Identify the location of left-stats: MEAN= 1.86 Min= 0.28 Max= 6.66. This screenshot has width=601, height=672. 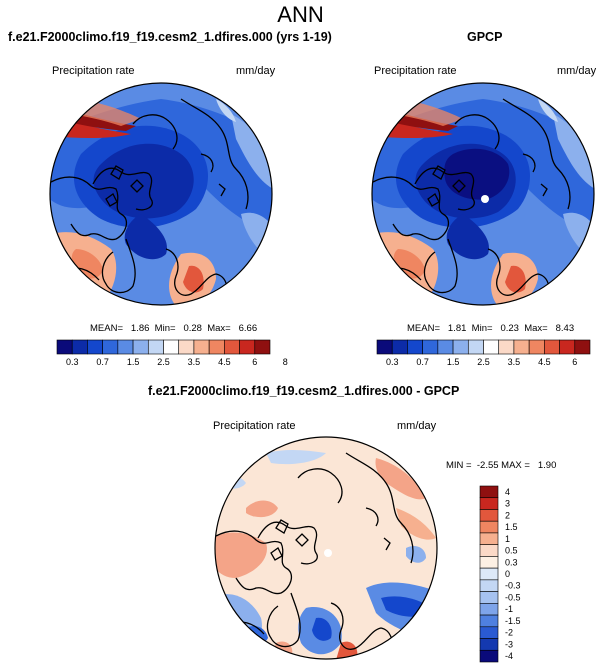
(174, 328).